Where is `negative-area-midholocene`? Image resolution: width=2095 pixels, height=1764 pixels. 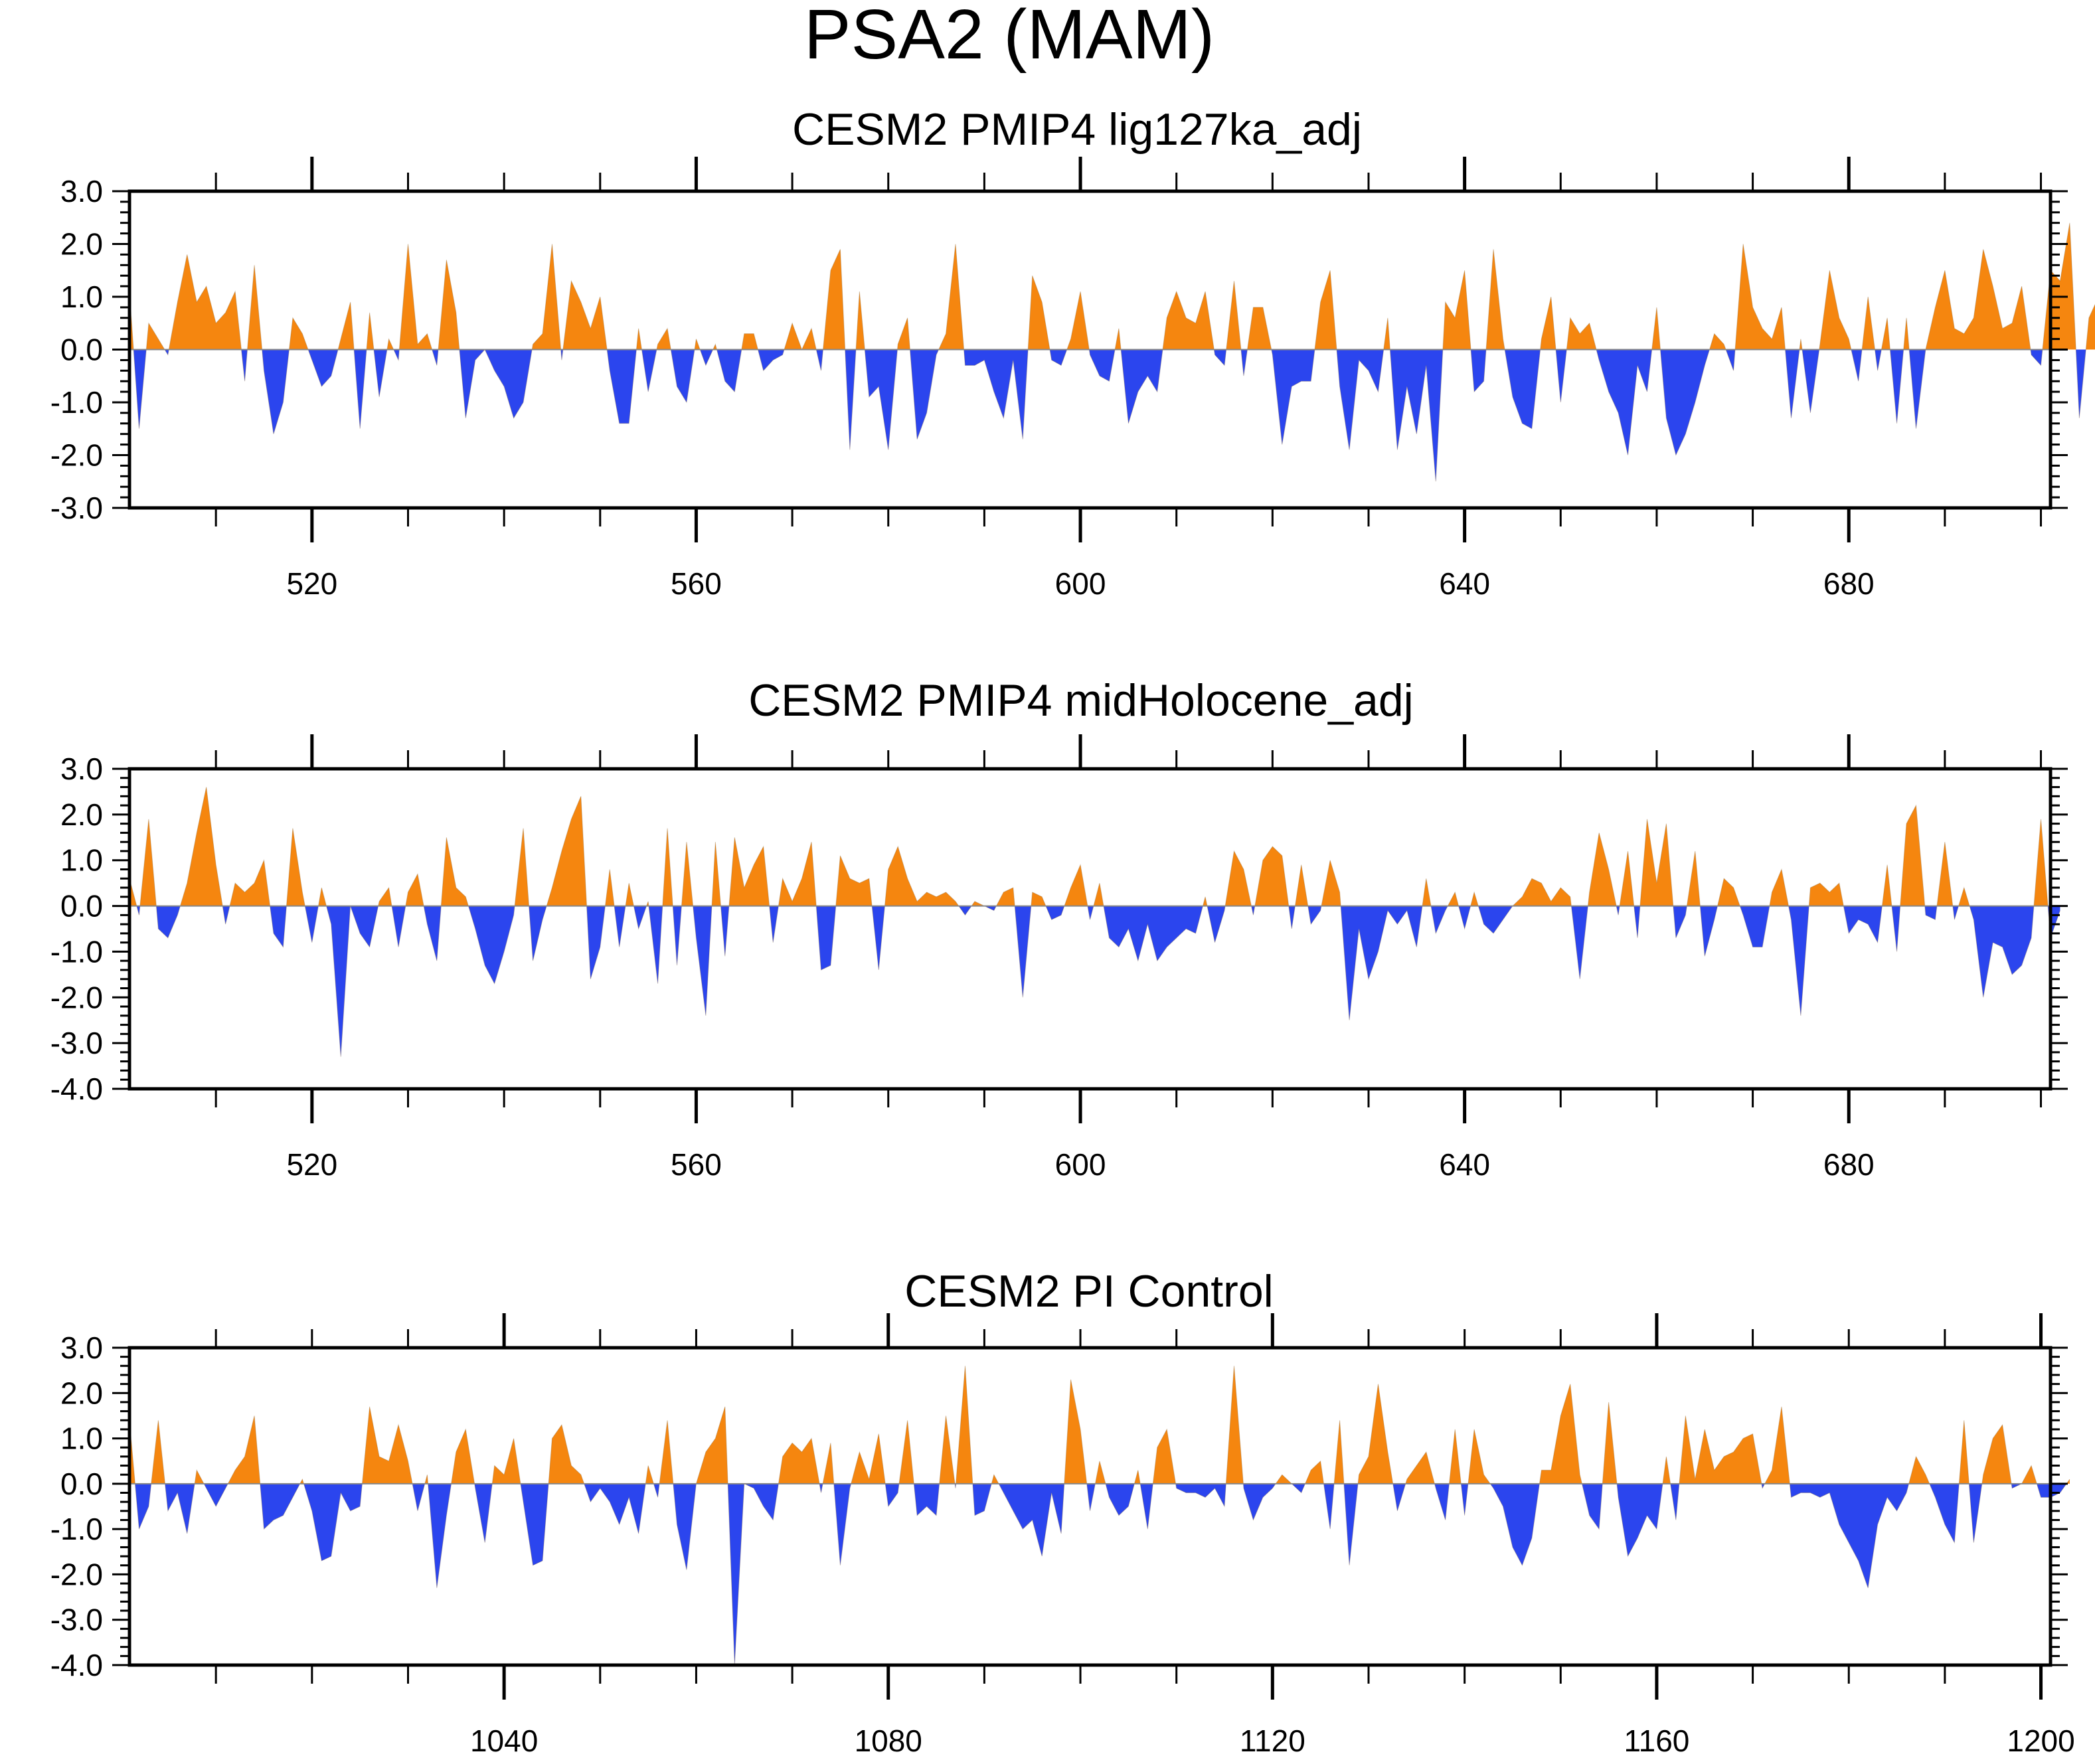 negative-area-midholocene is located at coordinates (1098, 981).